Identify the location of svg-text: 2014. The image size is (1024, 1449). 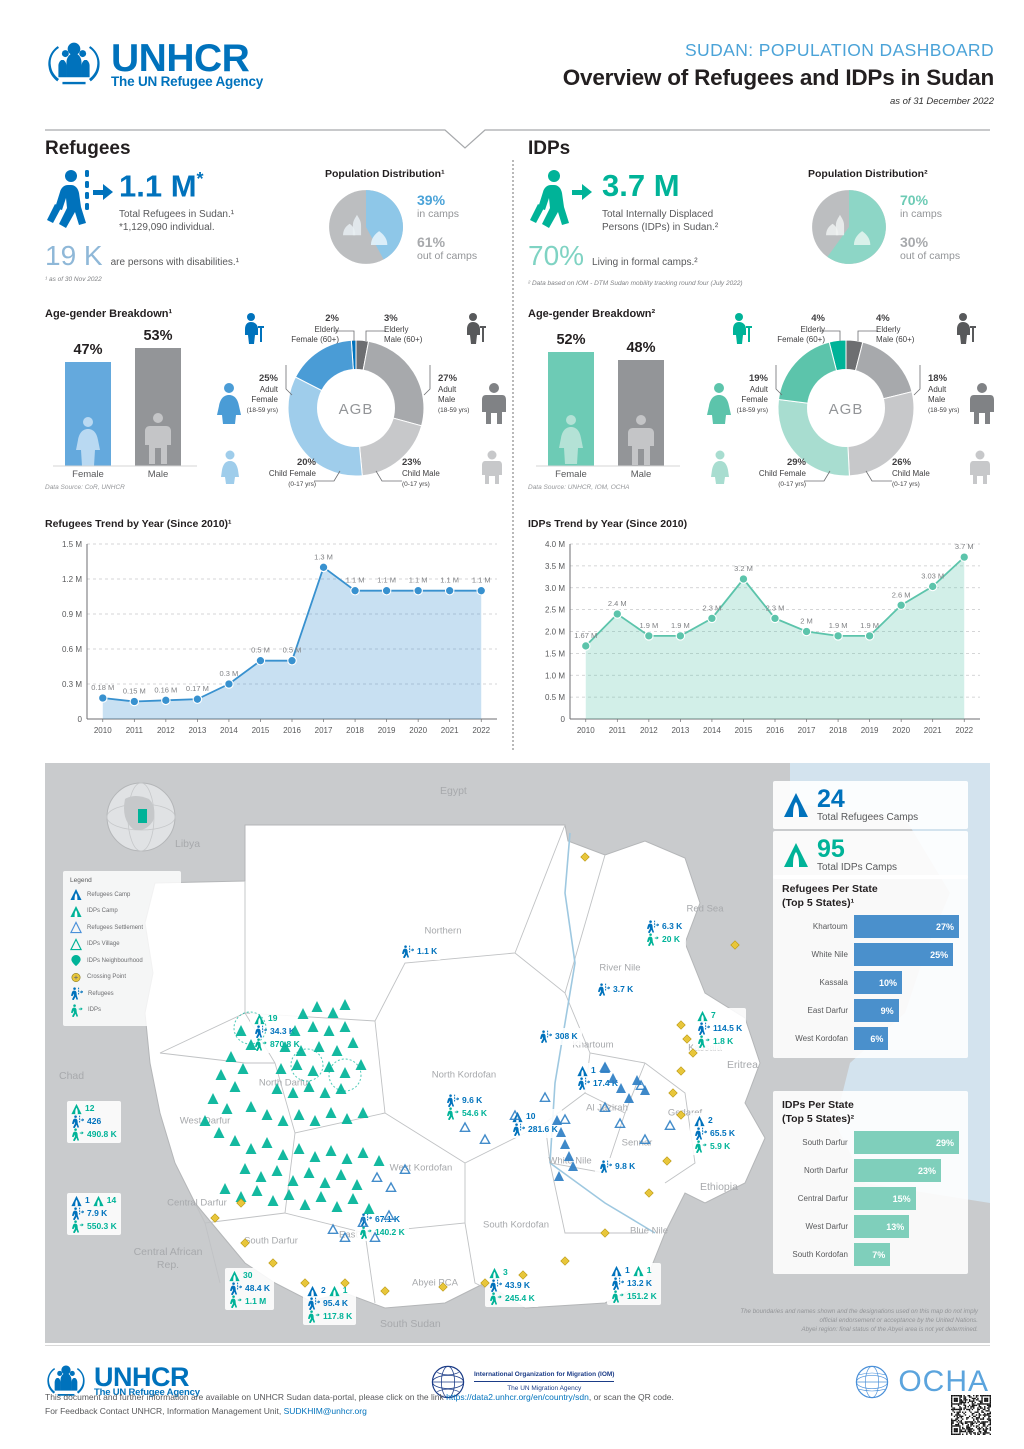
(229, 730).